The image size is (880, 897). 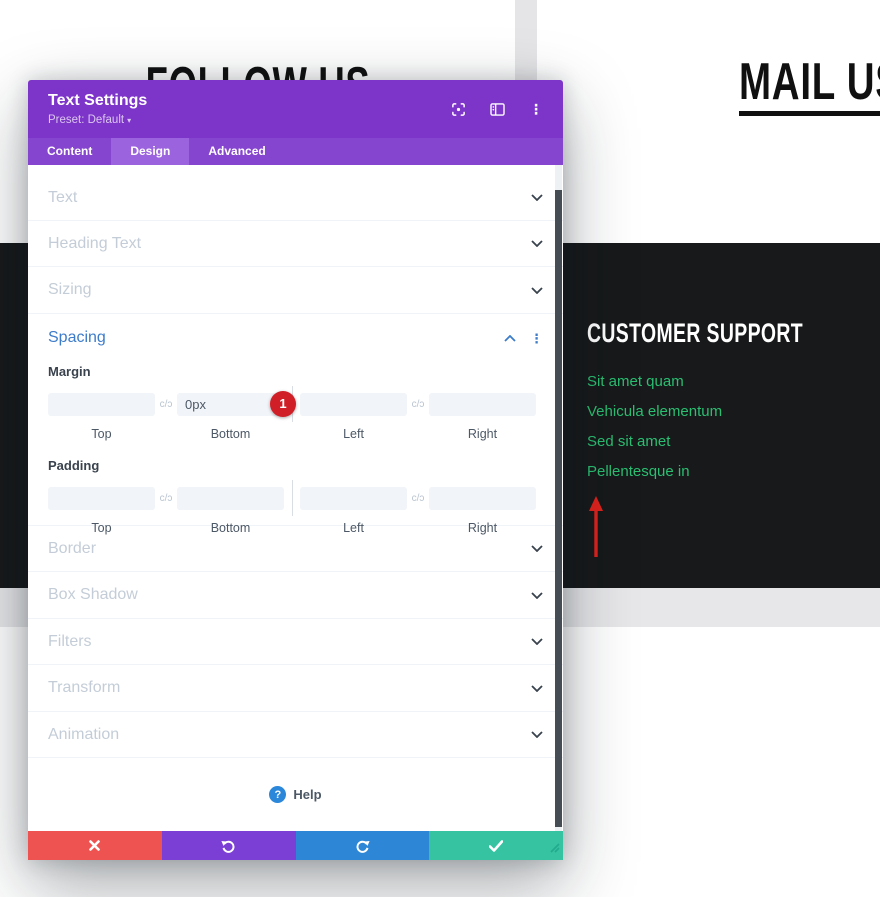 I want to click on padding-fields: c/ɔ c/ɔ, so click(x=295, y=498).